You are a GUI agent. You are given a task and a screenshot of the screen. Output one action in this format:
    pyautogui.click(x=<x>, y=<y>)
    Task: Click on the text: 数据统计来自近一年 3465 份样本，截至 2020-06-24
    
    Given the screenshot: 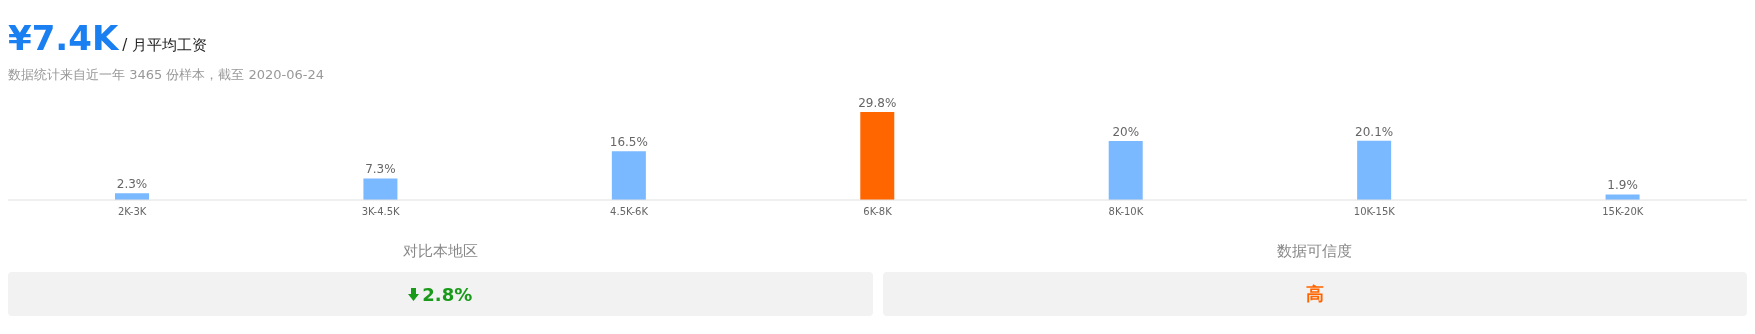 What is the action you would take?
    pyautogui.click(x=167, y=75)
    